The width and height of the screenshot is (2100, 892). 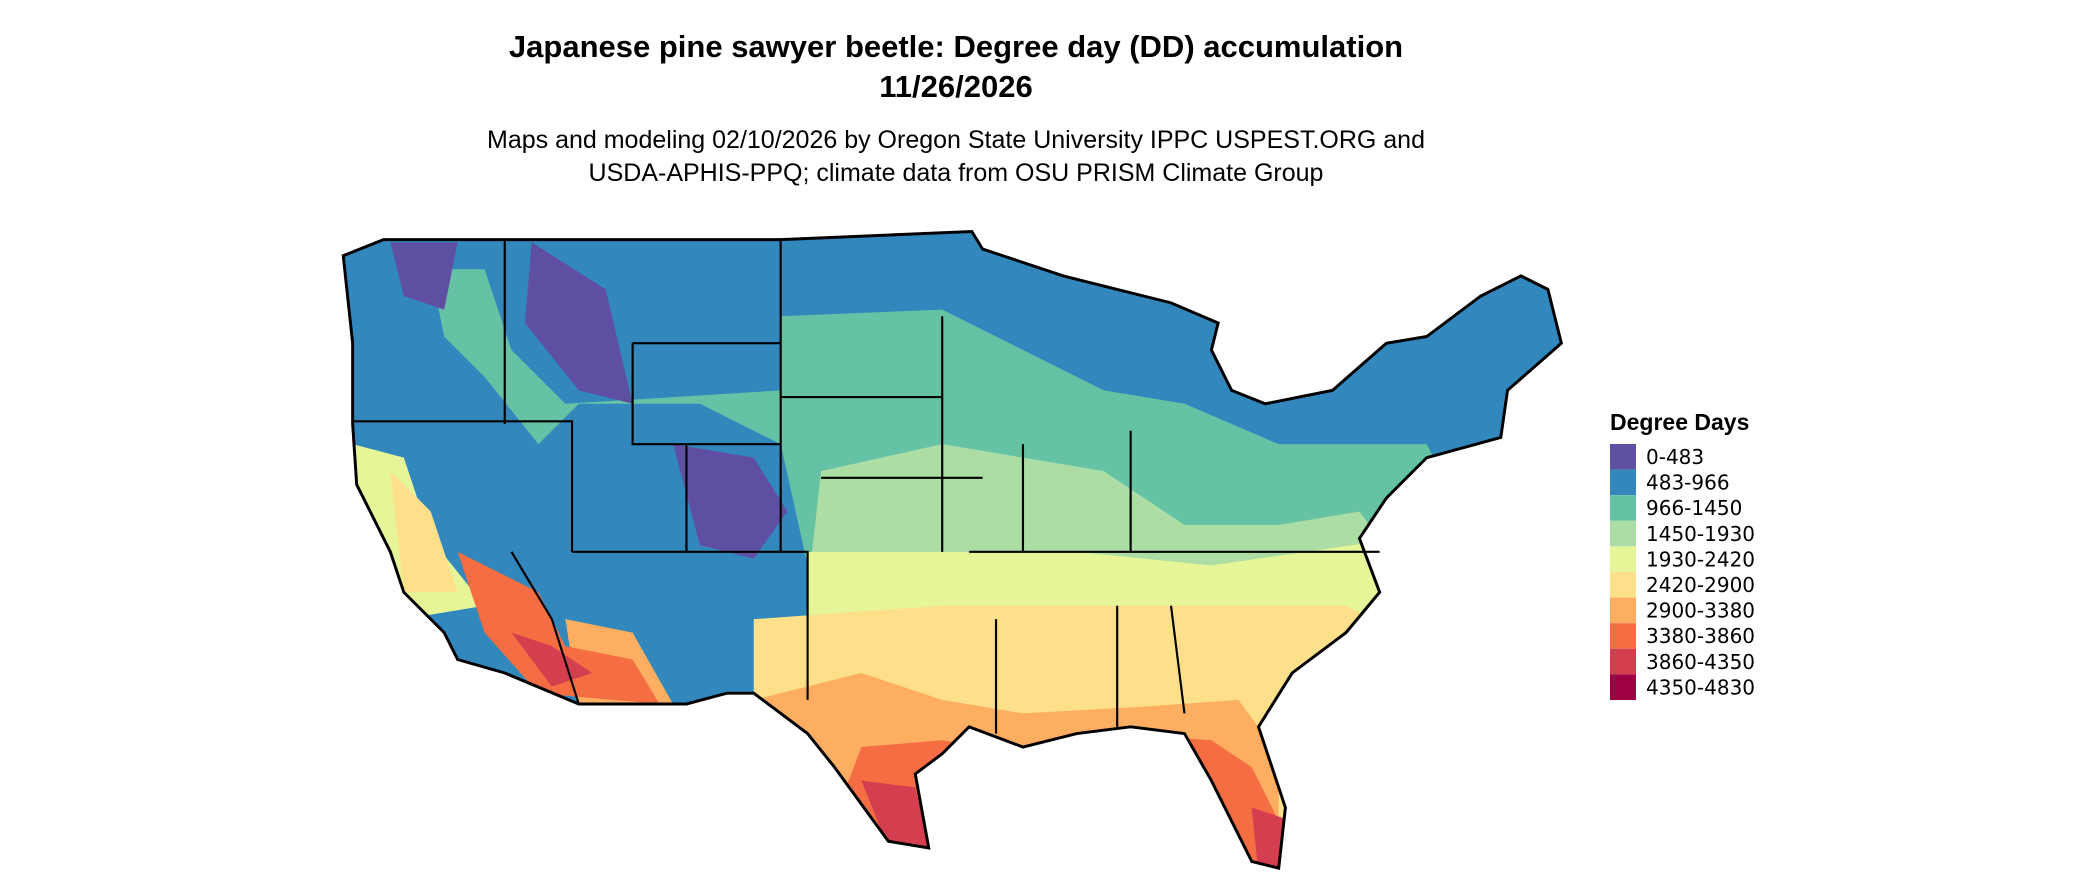 I want to click on title-date: 11/26/2026, so click(x=955, y=86).